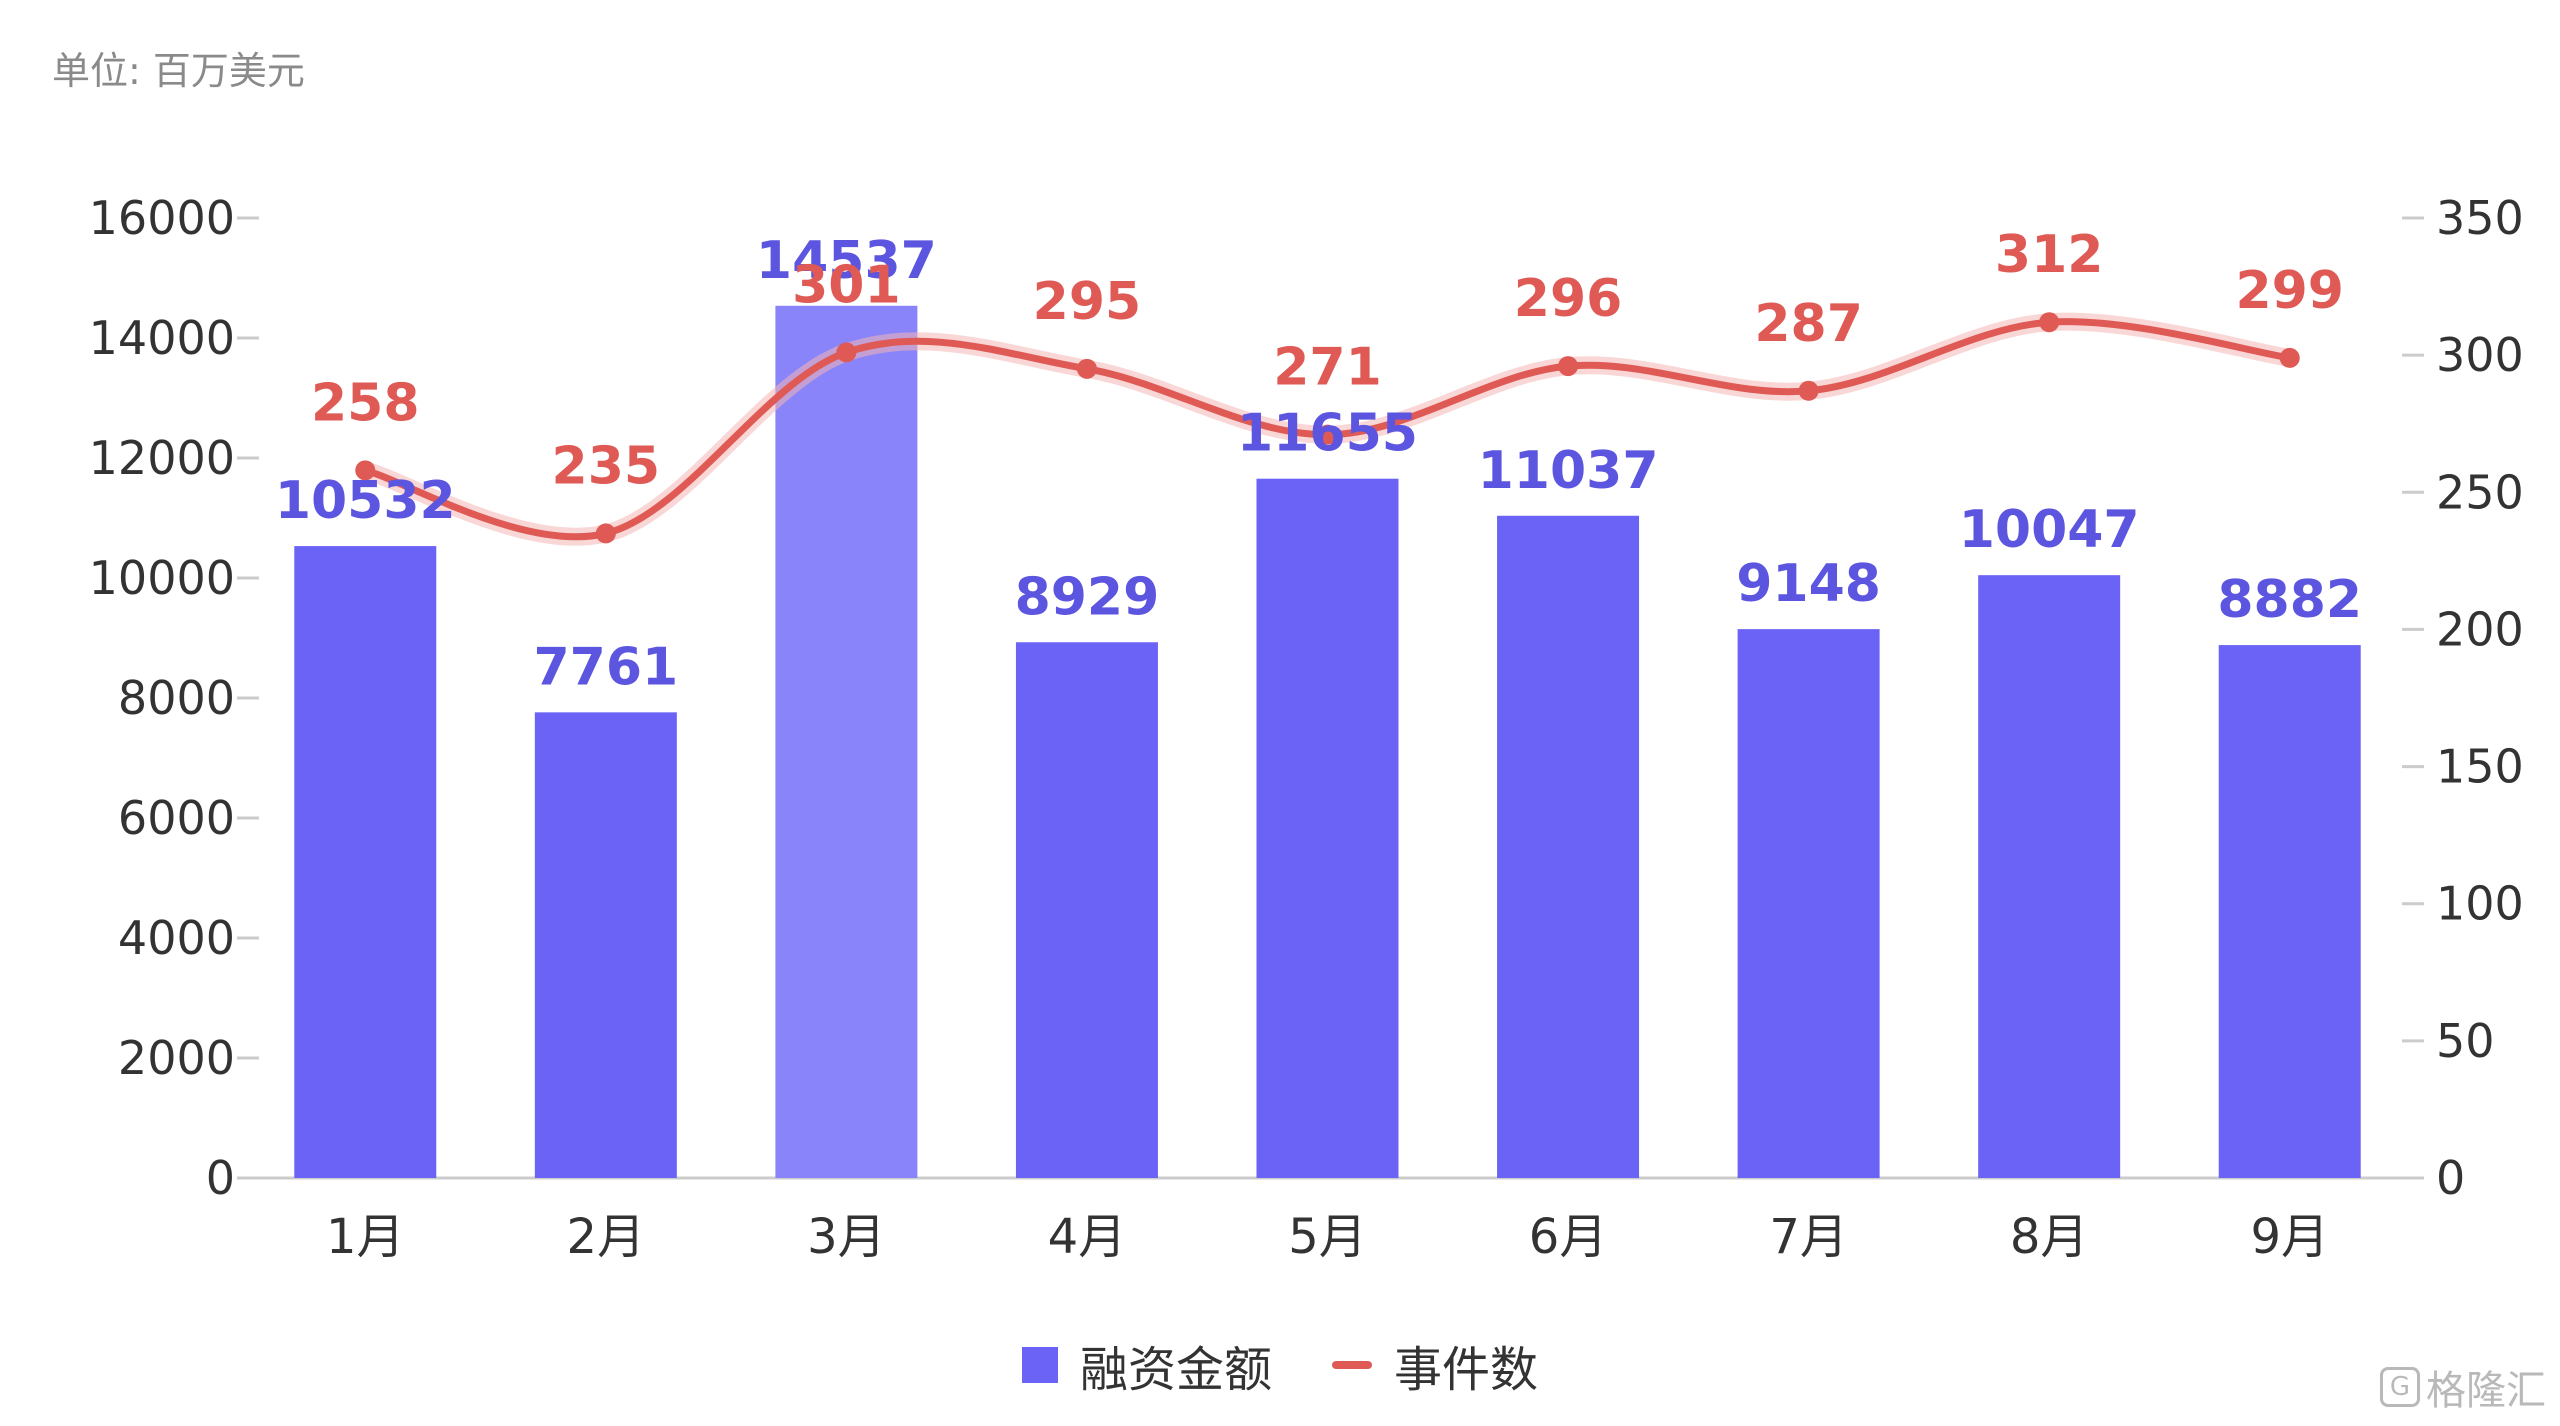 This screenshot has height=1426, width=2560. What do you see at coordinates (1087, 302) in the screenshot?
I see `line-value-label: 295` at bounding box center [1087, 302].